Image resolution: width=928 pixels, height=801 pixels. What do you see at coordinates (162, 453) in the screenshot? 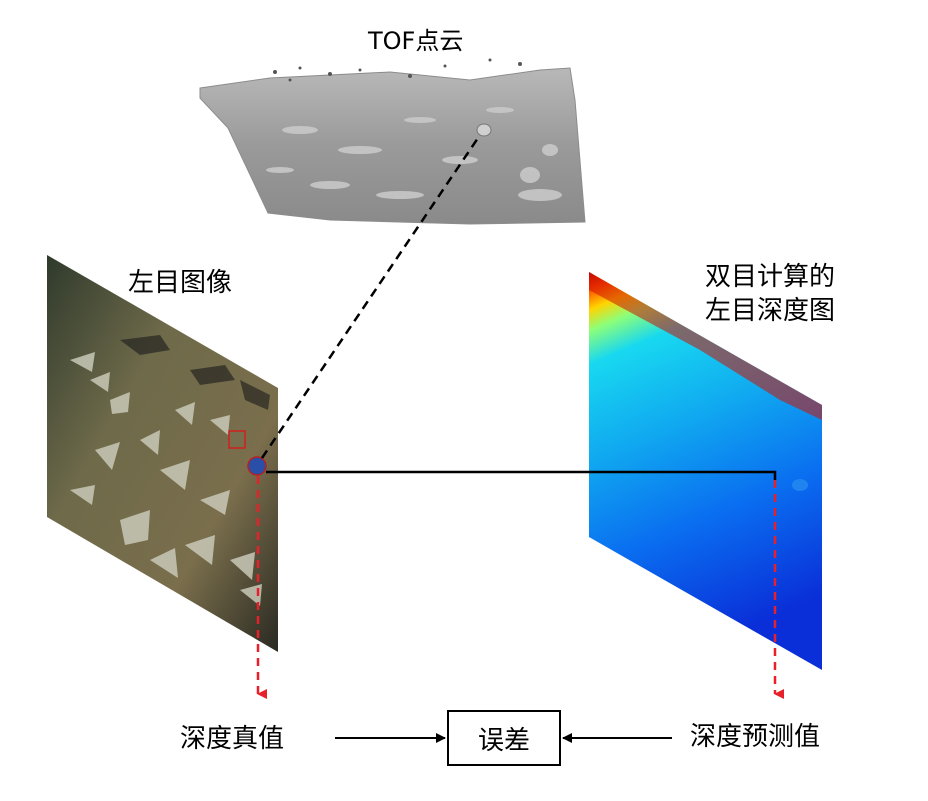
I see `left-camera-image` at bounding box center [162, 453].